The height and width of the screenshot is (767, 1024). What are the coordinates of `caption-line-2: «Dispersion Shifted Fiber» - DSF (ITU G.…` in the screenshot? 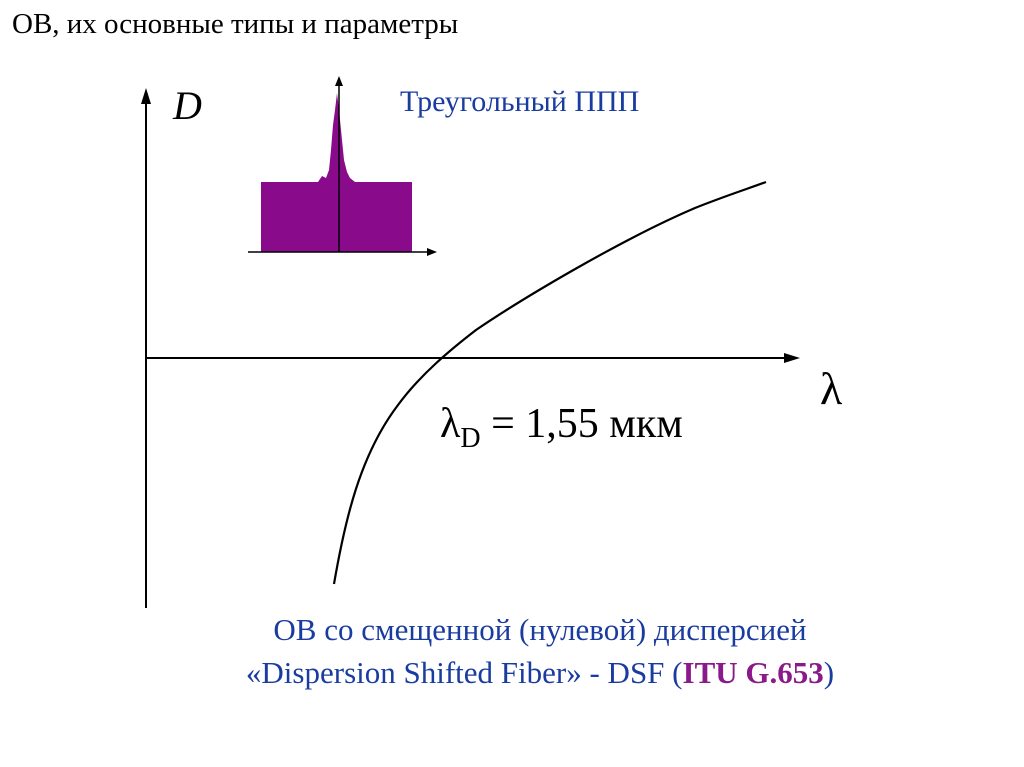 It's located at (512, 673).